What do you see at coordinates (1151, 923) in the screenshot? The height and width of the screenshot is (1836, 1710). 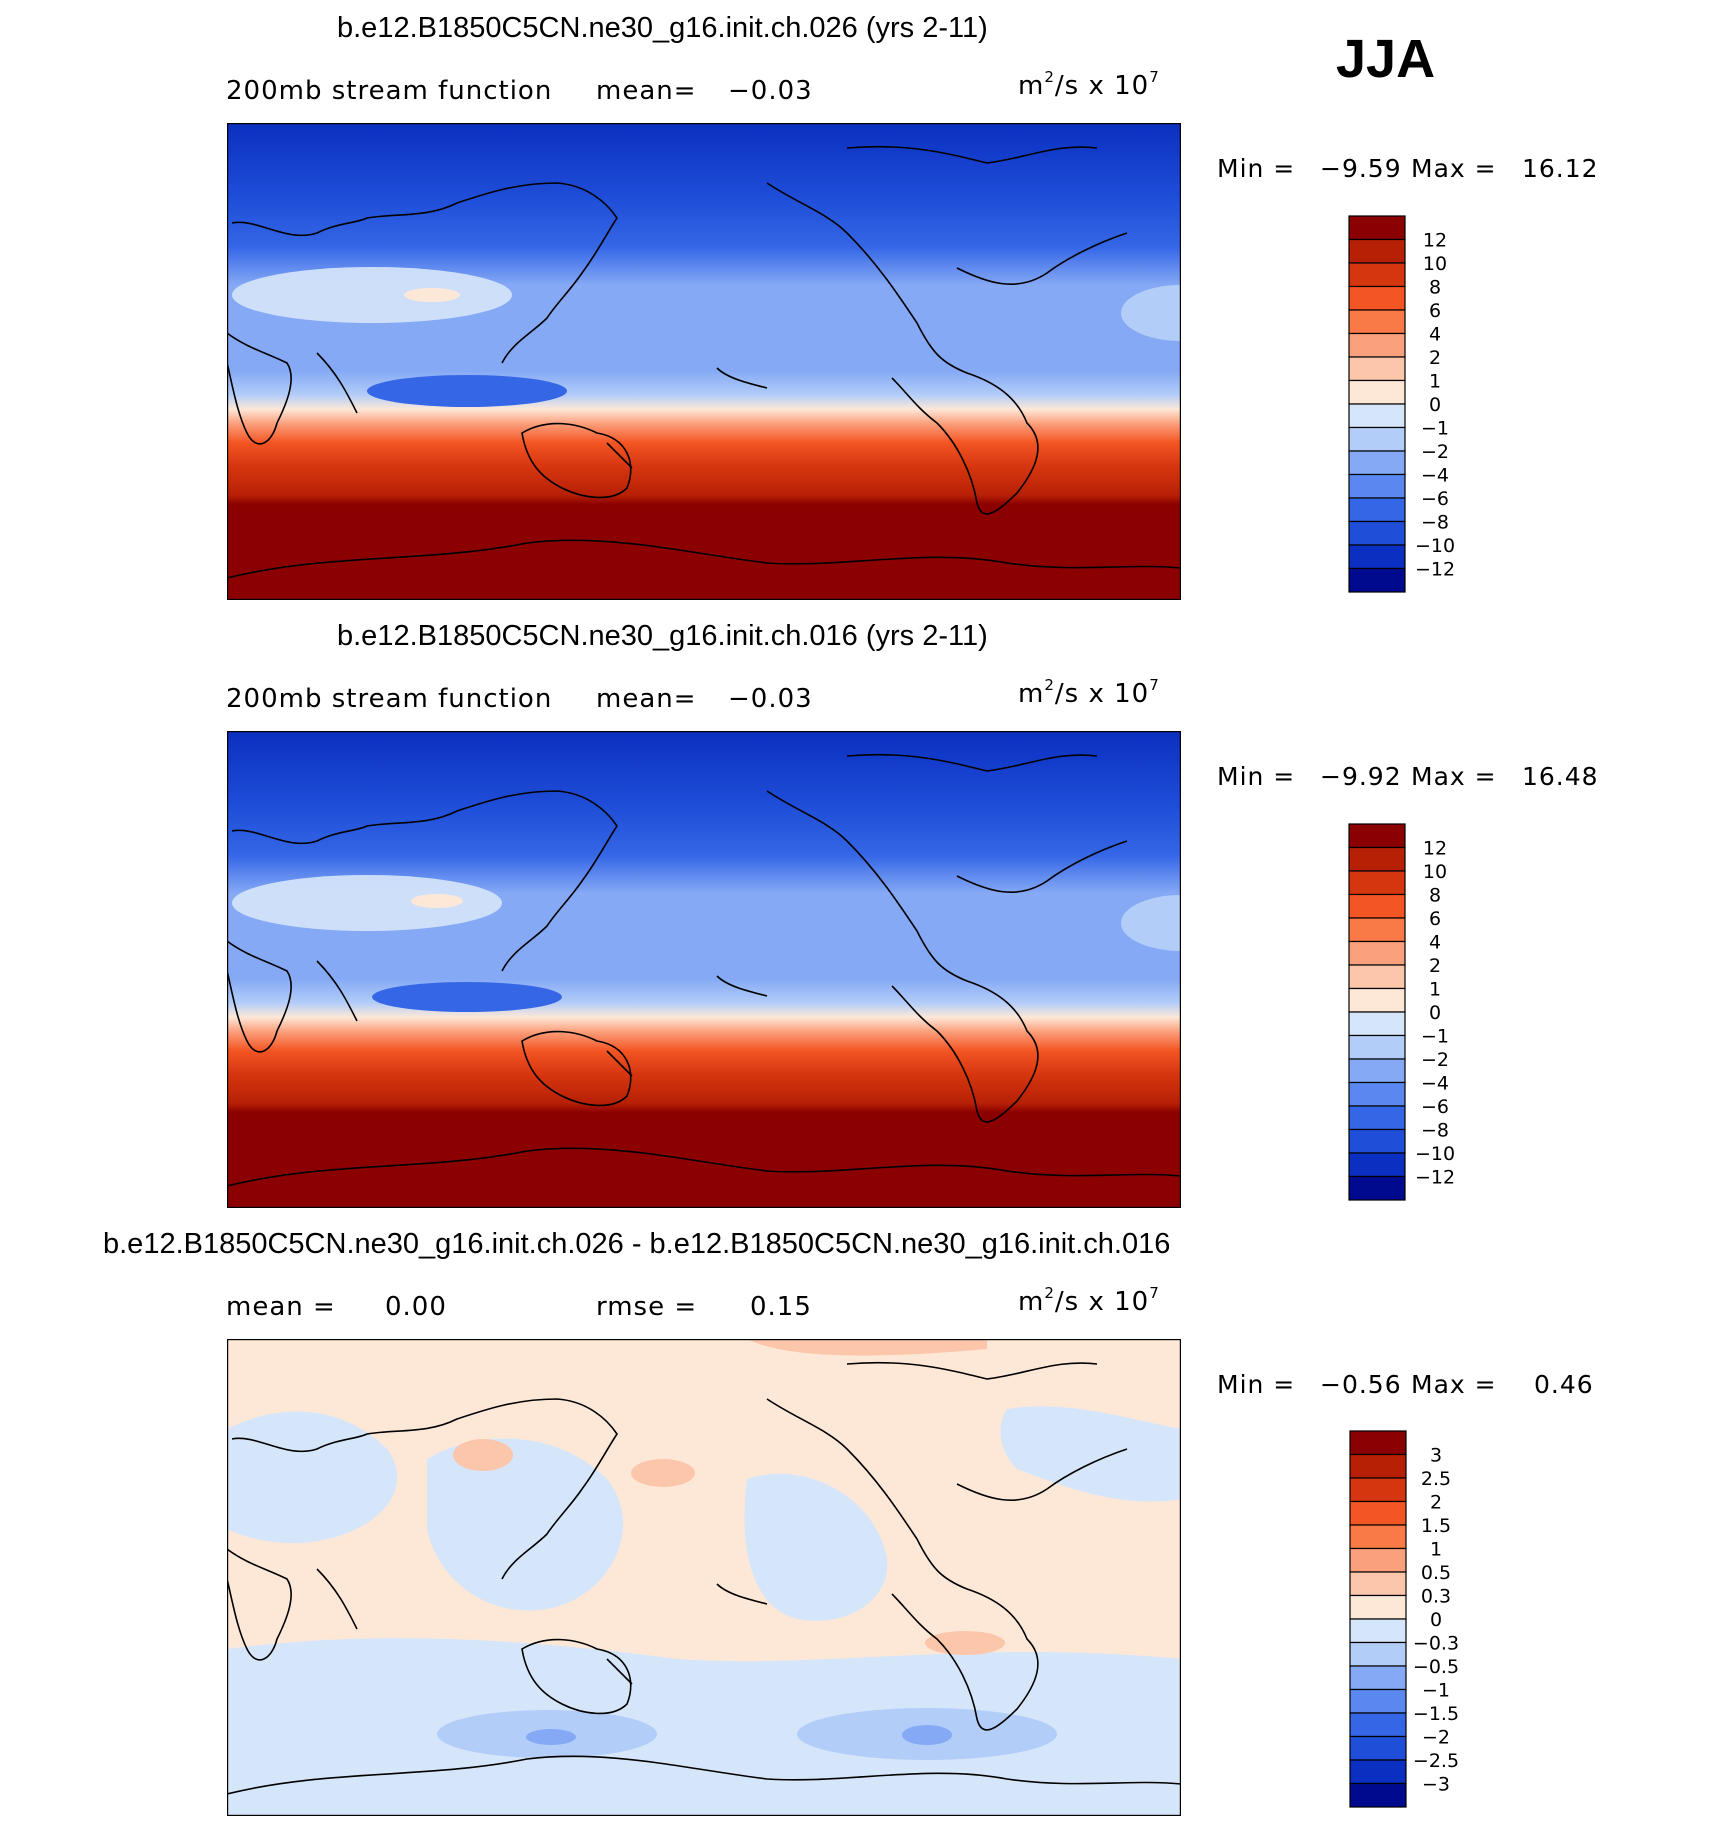 I see `panel2-high-atlantic` at bounding box center [1151, 923].